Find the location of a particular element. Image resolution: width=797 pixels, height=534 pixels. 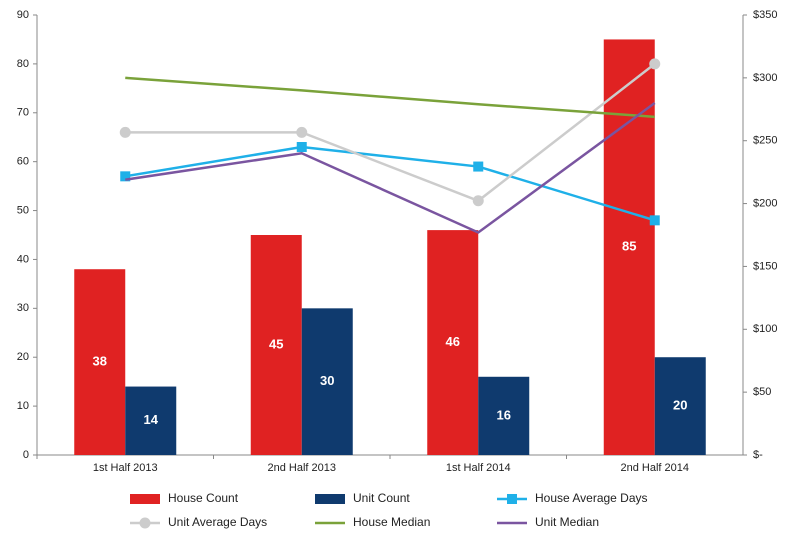

bar-value-label: 30 is located at coordinates (327, 380).